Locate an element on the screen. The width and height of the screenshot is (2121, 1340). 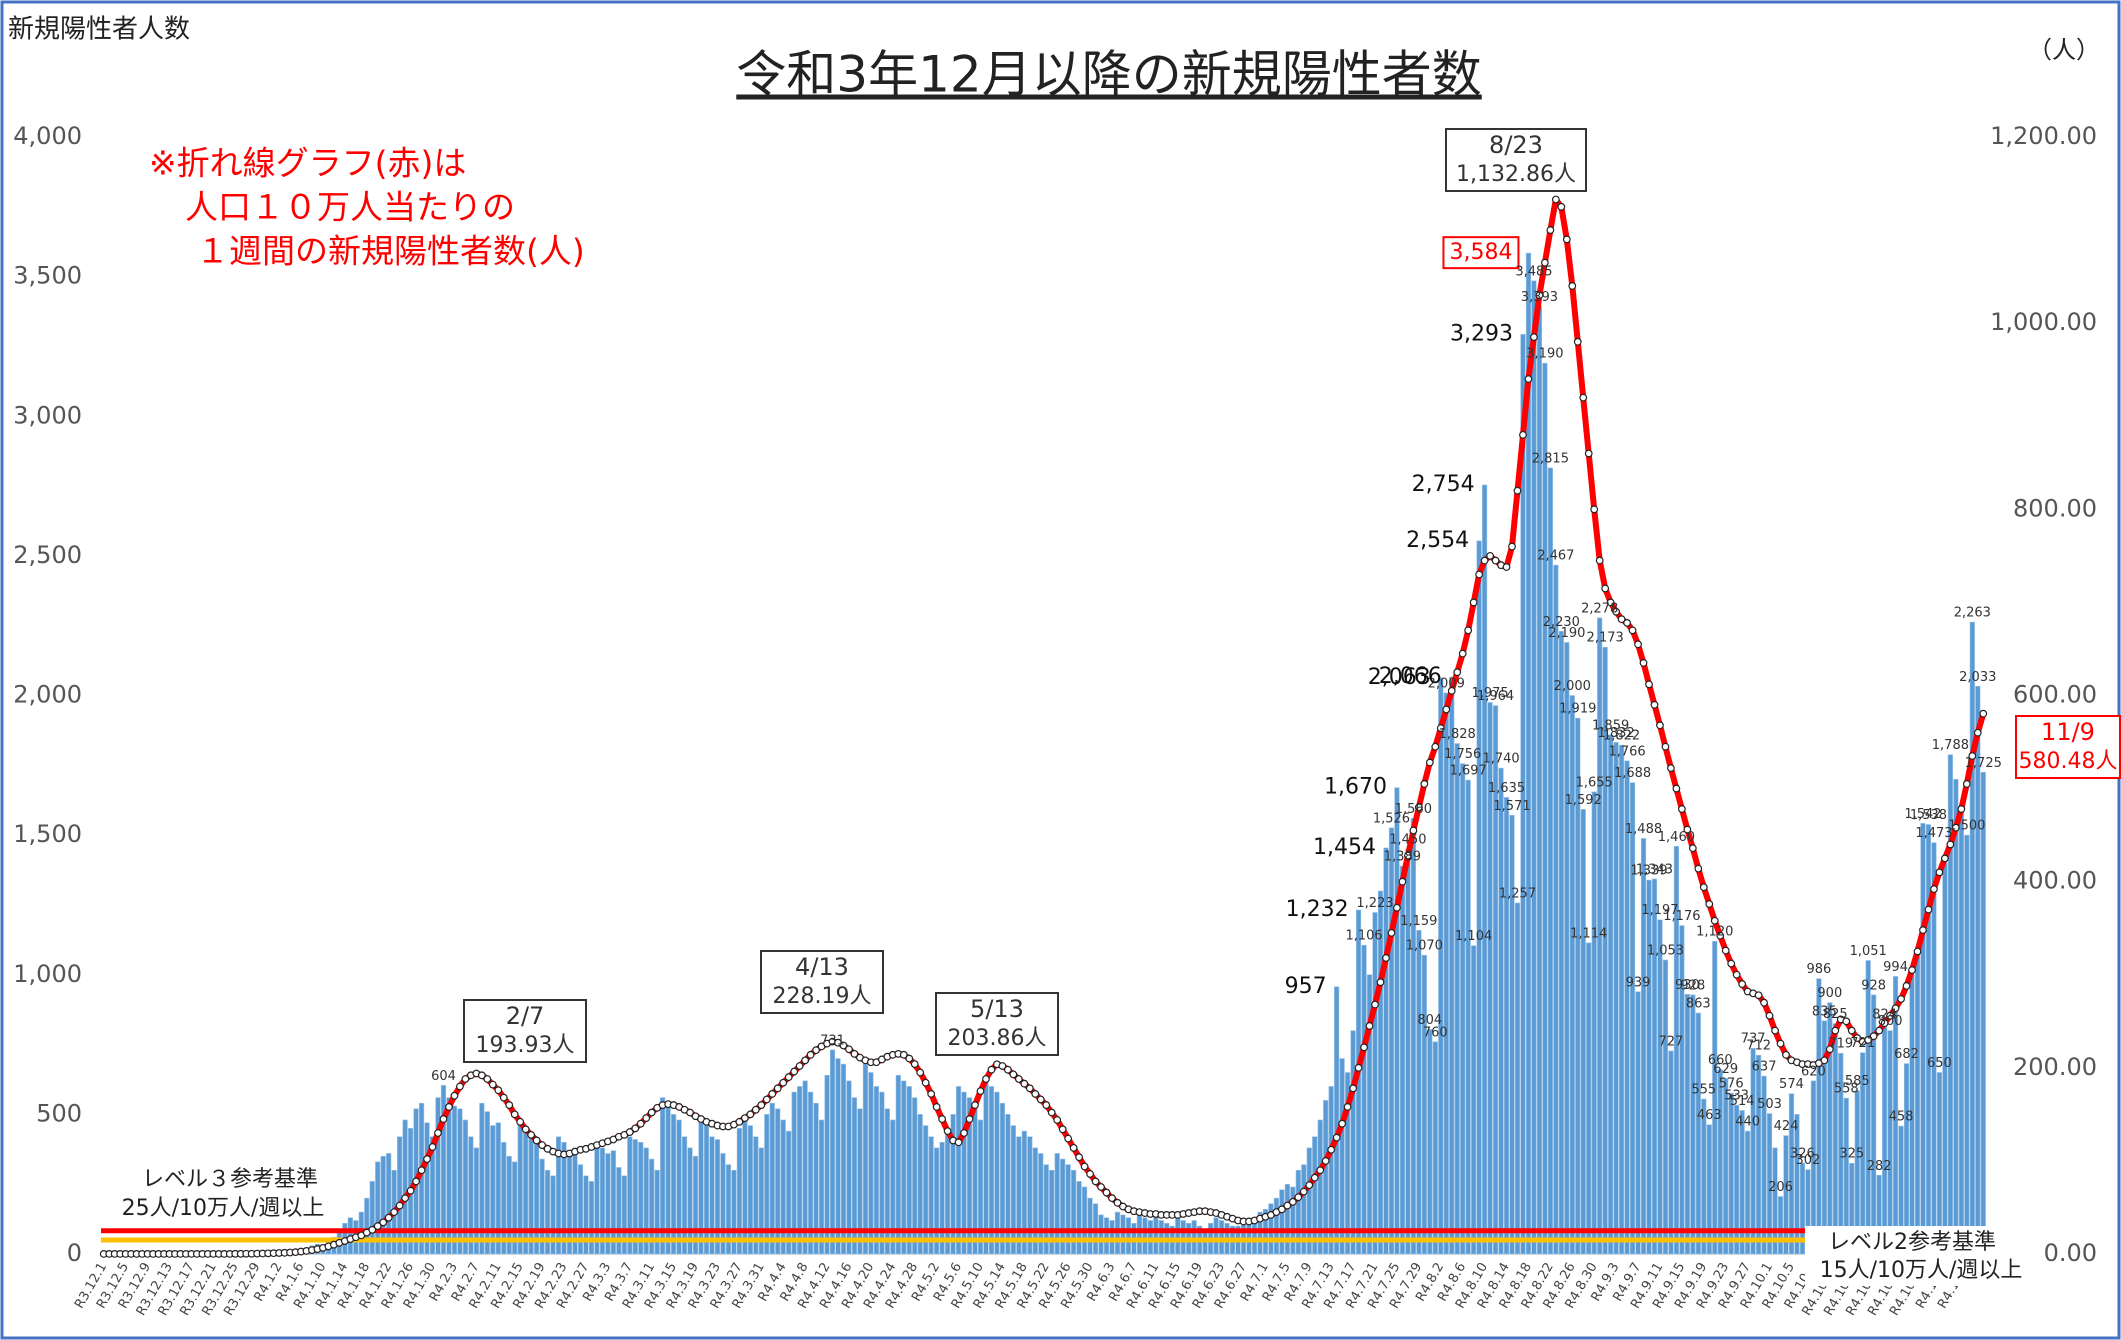
value-label: 1,542 is located at coordinates (1922, 814).